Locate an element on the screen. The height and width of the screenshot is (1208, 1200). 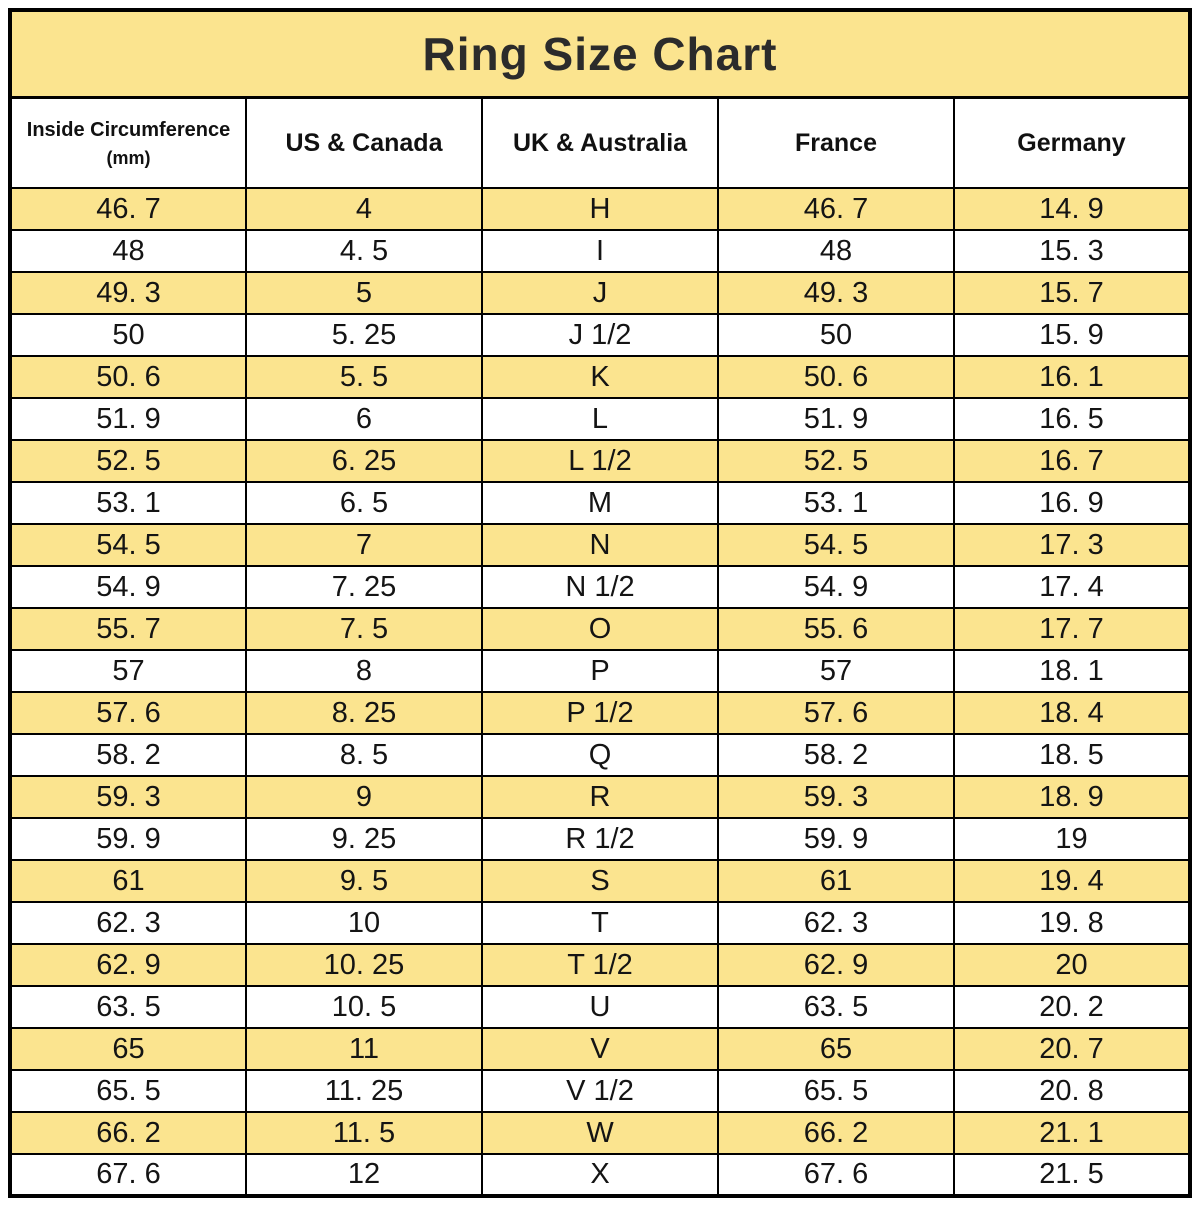
cell-france: 54. 9 is located at coordinates (836, 587).